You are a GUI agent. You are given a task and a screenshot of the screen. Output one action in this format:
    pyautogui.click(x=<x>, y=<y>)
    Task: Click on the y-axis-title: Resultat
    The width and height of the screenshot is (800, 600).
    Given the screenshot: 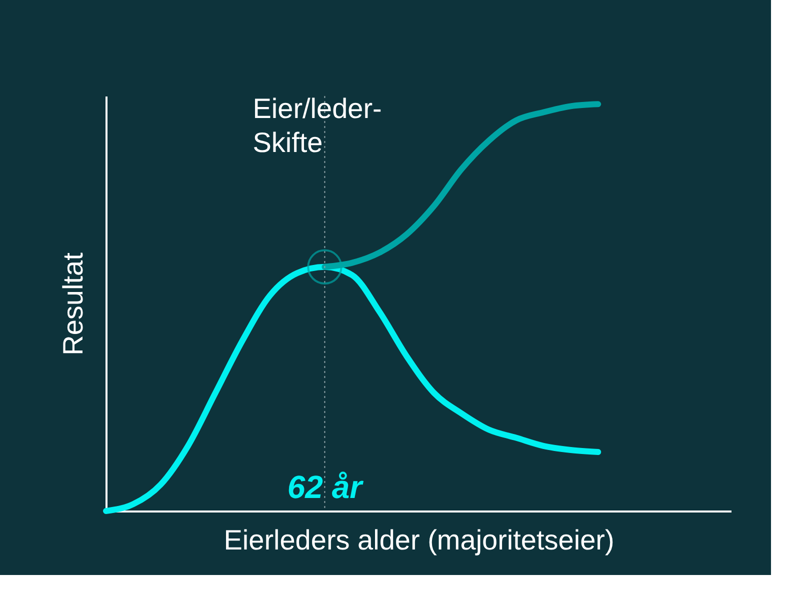 What is the action you would take?
    pyautogui.click(x=73, y=304)
    